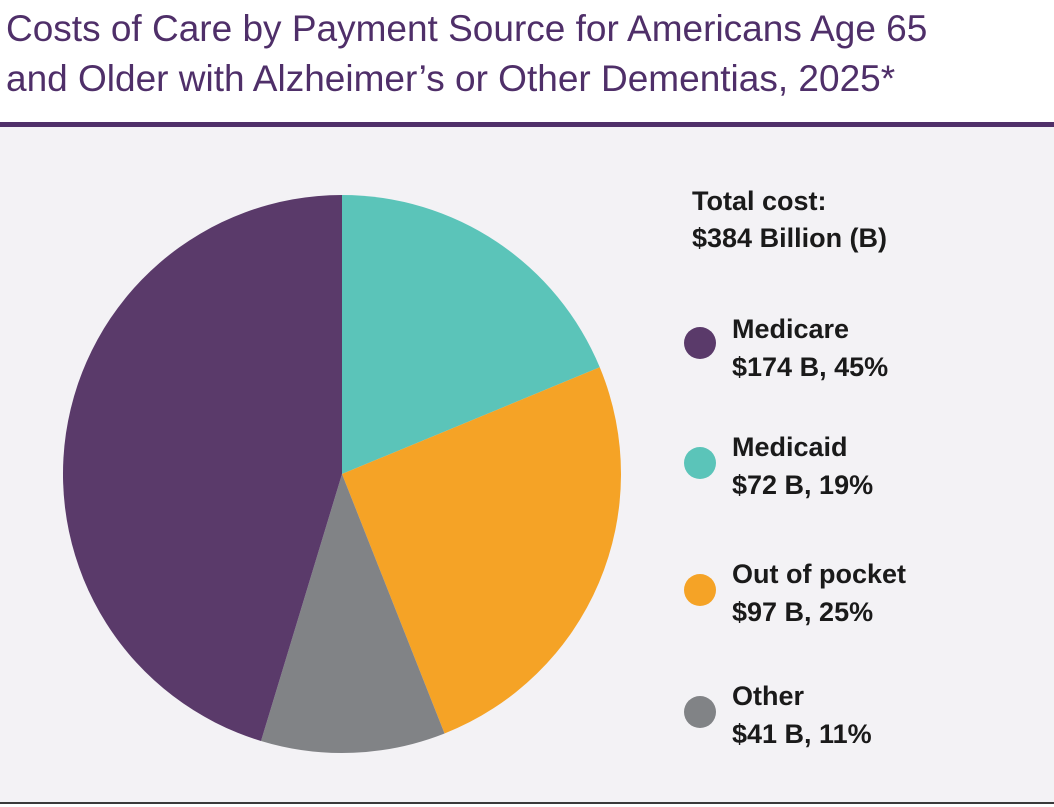  Describe the element at coordinates (789, 220) in the screenshot. I see `total-cost: Total cost: $384 Billion (B)` at that location.